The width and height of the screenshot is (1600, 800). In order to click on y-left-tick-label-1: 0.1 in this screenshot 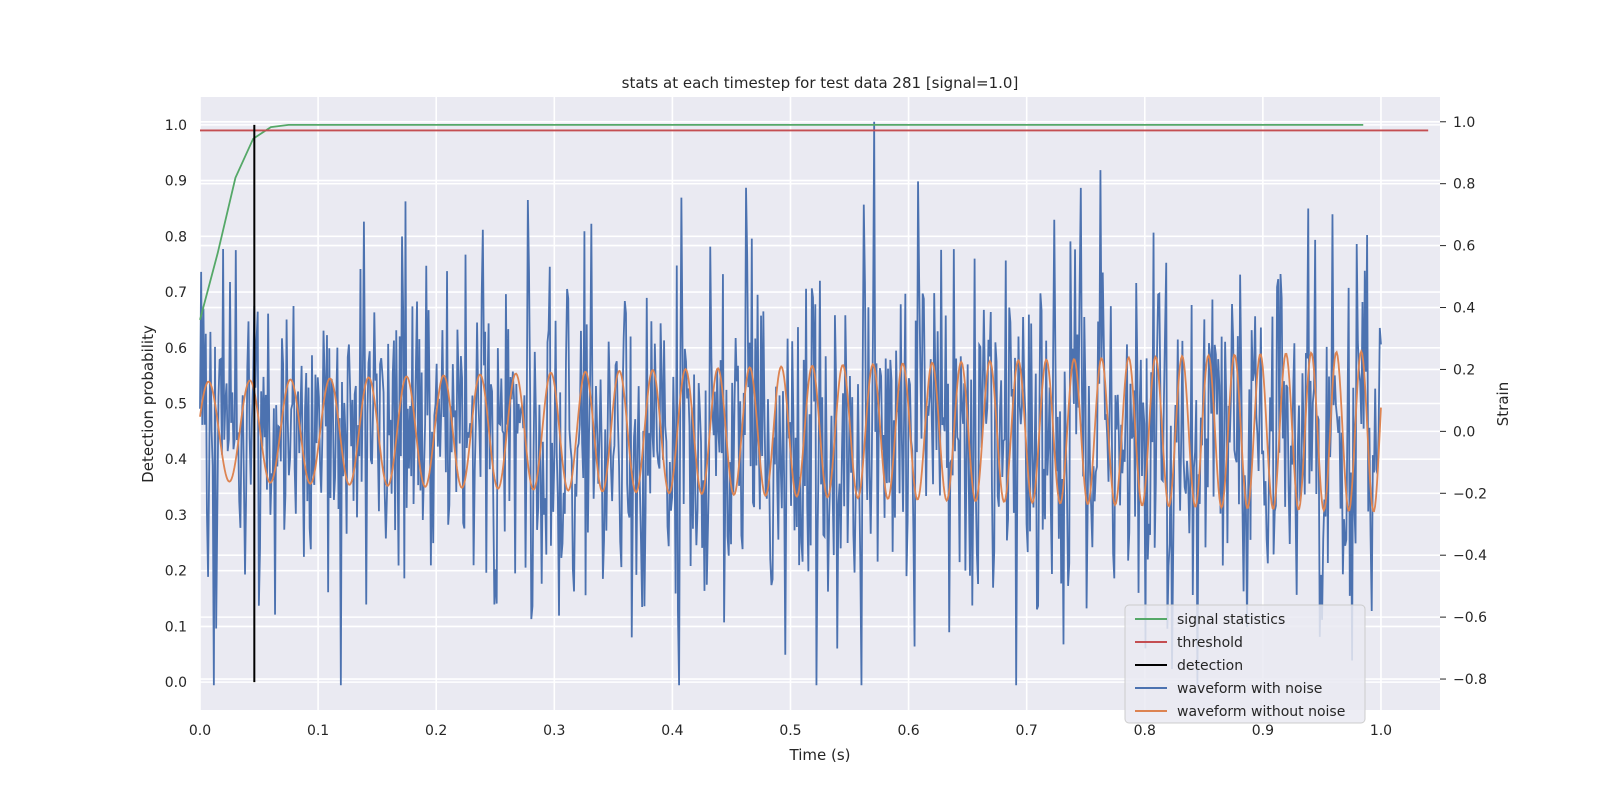, I will do `click(176, 627)`.